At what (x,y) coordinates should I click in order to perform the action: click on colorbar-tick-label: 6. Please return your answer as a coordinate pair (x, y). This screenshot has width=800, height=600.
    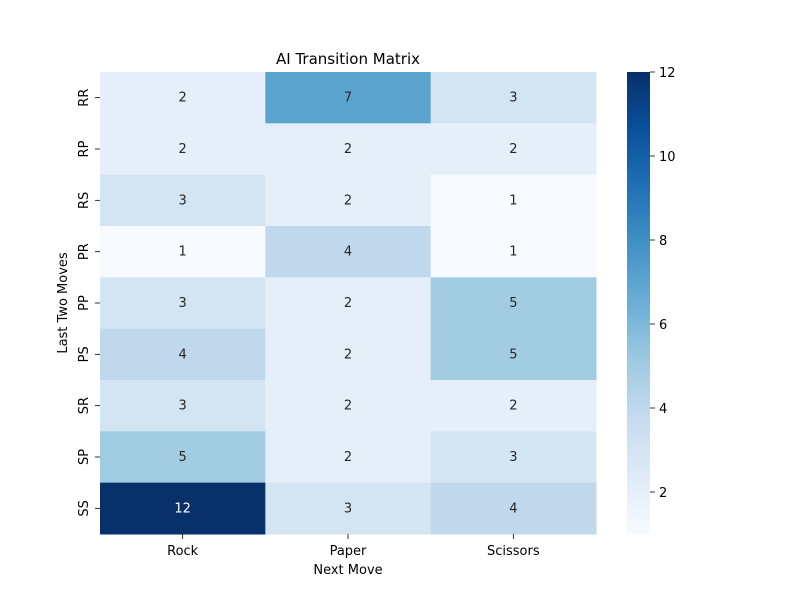
    Looking at the image, I should click on (663, 325).